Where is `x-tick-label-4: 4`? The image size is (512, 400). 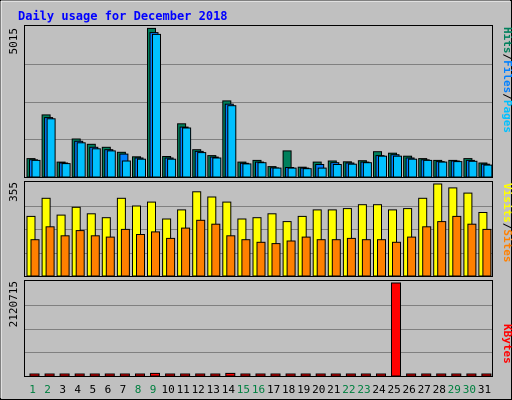 x-tick-label-4: 4 is located at coordinates (77, 389).